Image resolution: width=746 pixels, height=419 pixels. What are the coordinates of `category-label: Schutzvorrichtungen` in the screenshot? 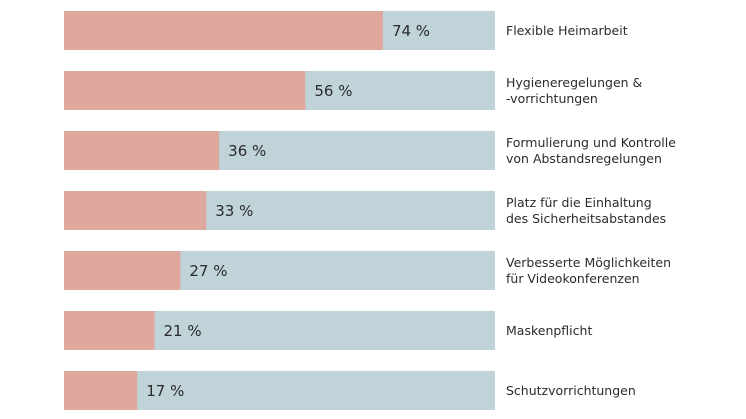 It's located at (571, 390).